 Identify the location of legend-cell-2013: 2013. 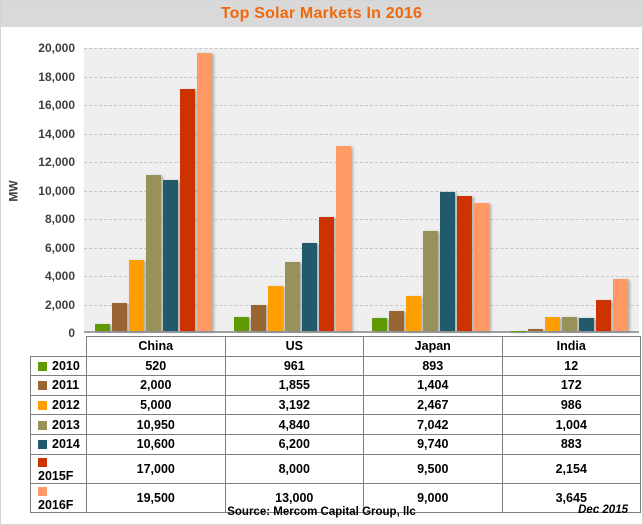
(58, 424).